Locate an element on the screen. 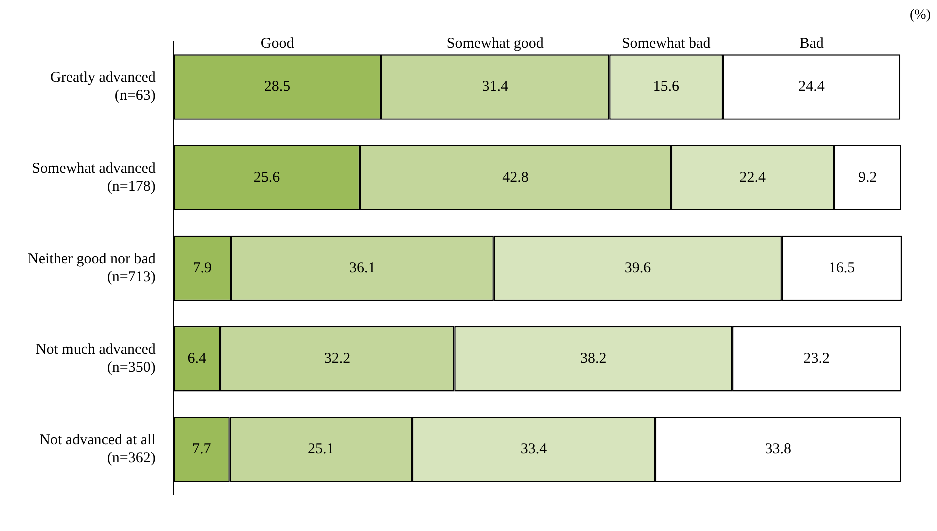 The height and width of the screenshot is (531, 937). data-label: 25.1 is located at coordinates (321, 450).